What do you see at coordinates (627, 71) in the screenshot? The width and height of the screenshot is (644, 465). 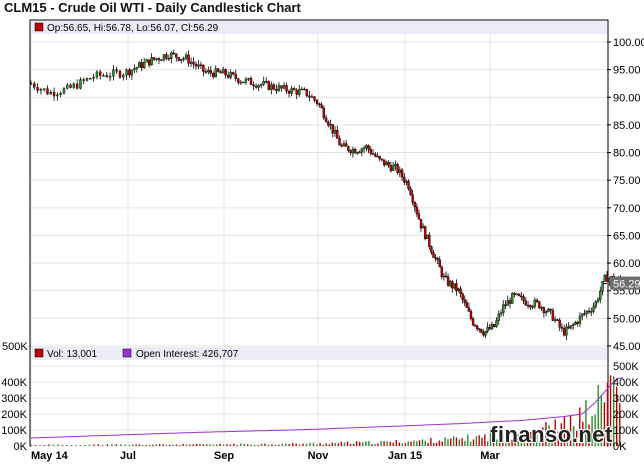 I see `price-tick-label: 95.00` at bounding box center [627, 71].